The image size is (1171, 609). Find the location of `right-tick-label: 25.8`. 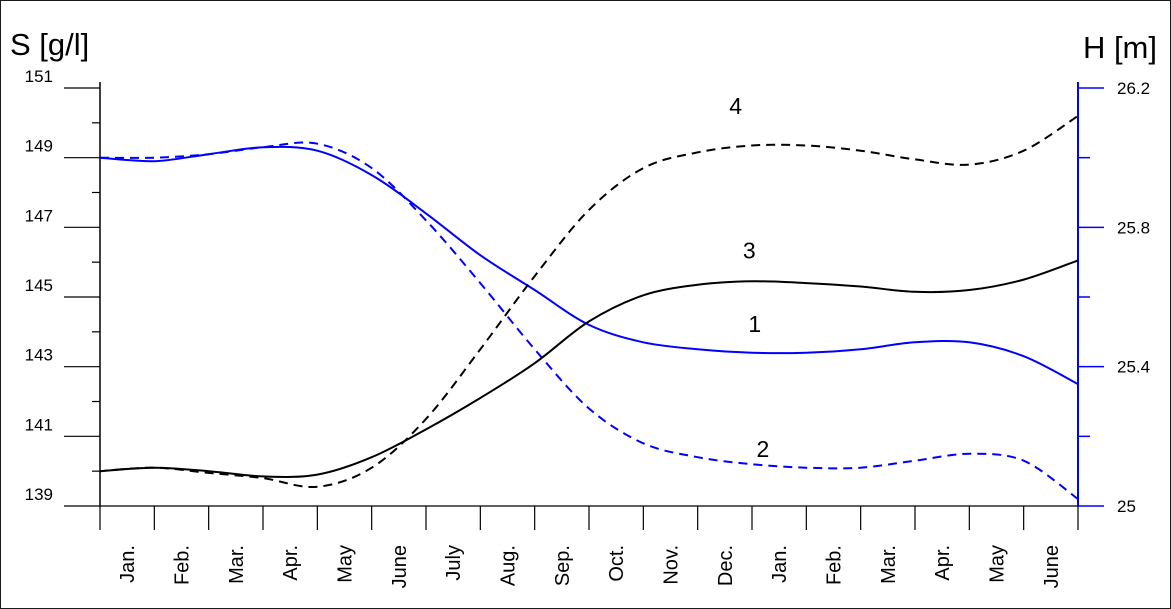

right-tick-label: 25.8 is located at coordinates (1133, 227).